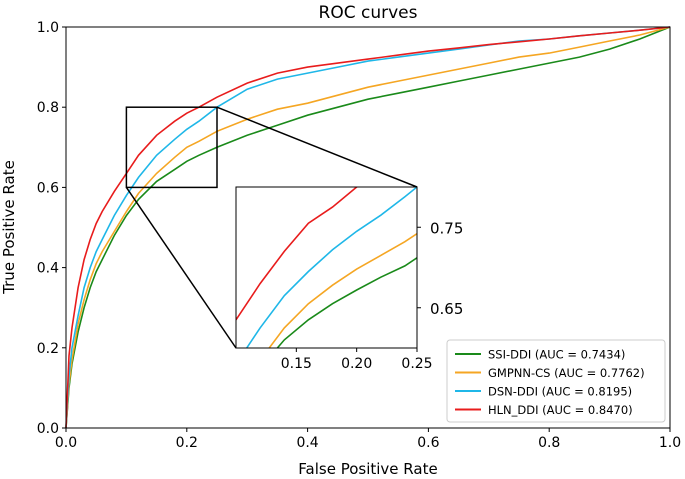 Image resolution: width=685 pixels, height=479 pixels. What do you see at coordinates (670, 443) in the screenshot?
I see `x-tick-label: 1.0` at bounding box center [670, 443].